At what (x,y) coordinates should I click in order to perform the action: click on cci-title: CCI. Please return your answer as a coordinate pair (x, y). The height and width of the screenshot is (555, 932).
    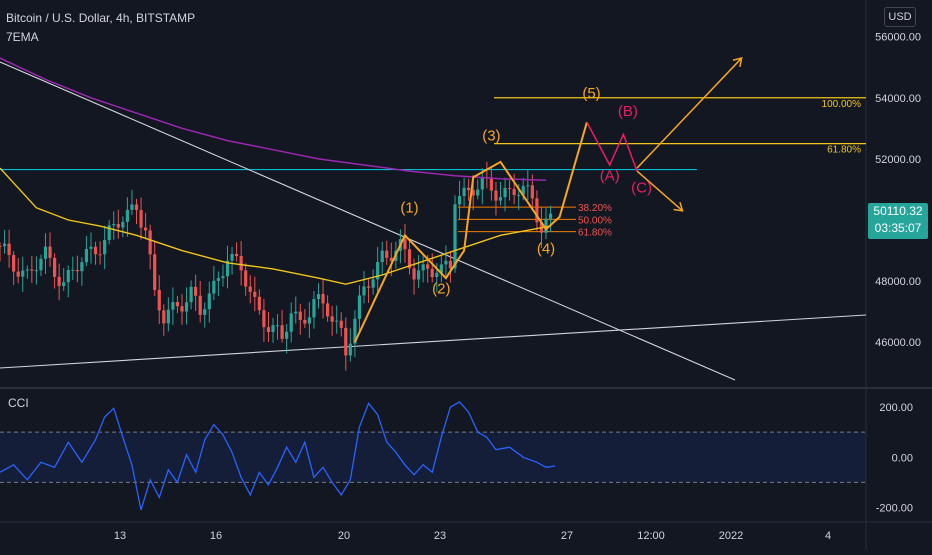
    Looking at the image, I should click on (18, 403).